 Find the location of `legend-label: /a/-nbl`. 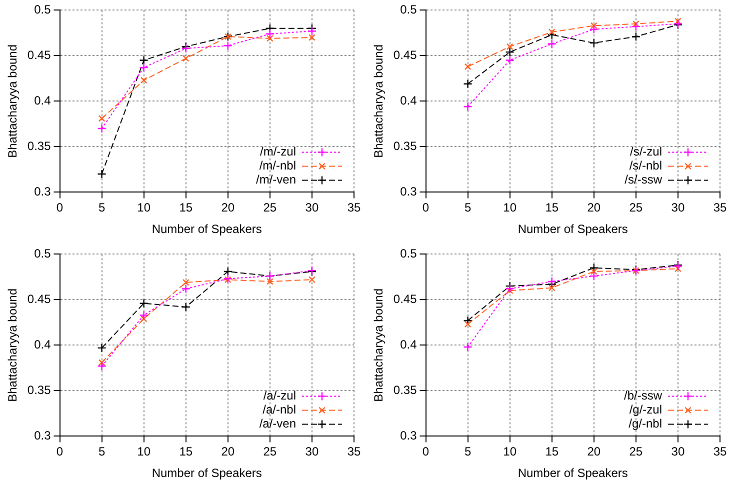

legend-label: /a/-nbl is located at coordinates (279, 409).